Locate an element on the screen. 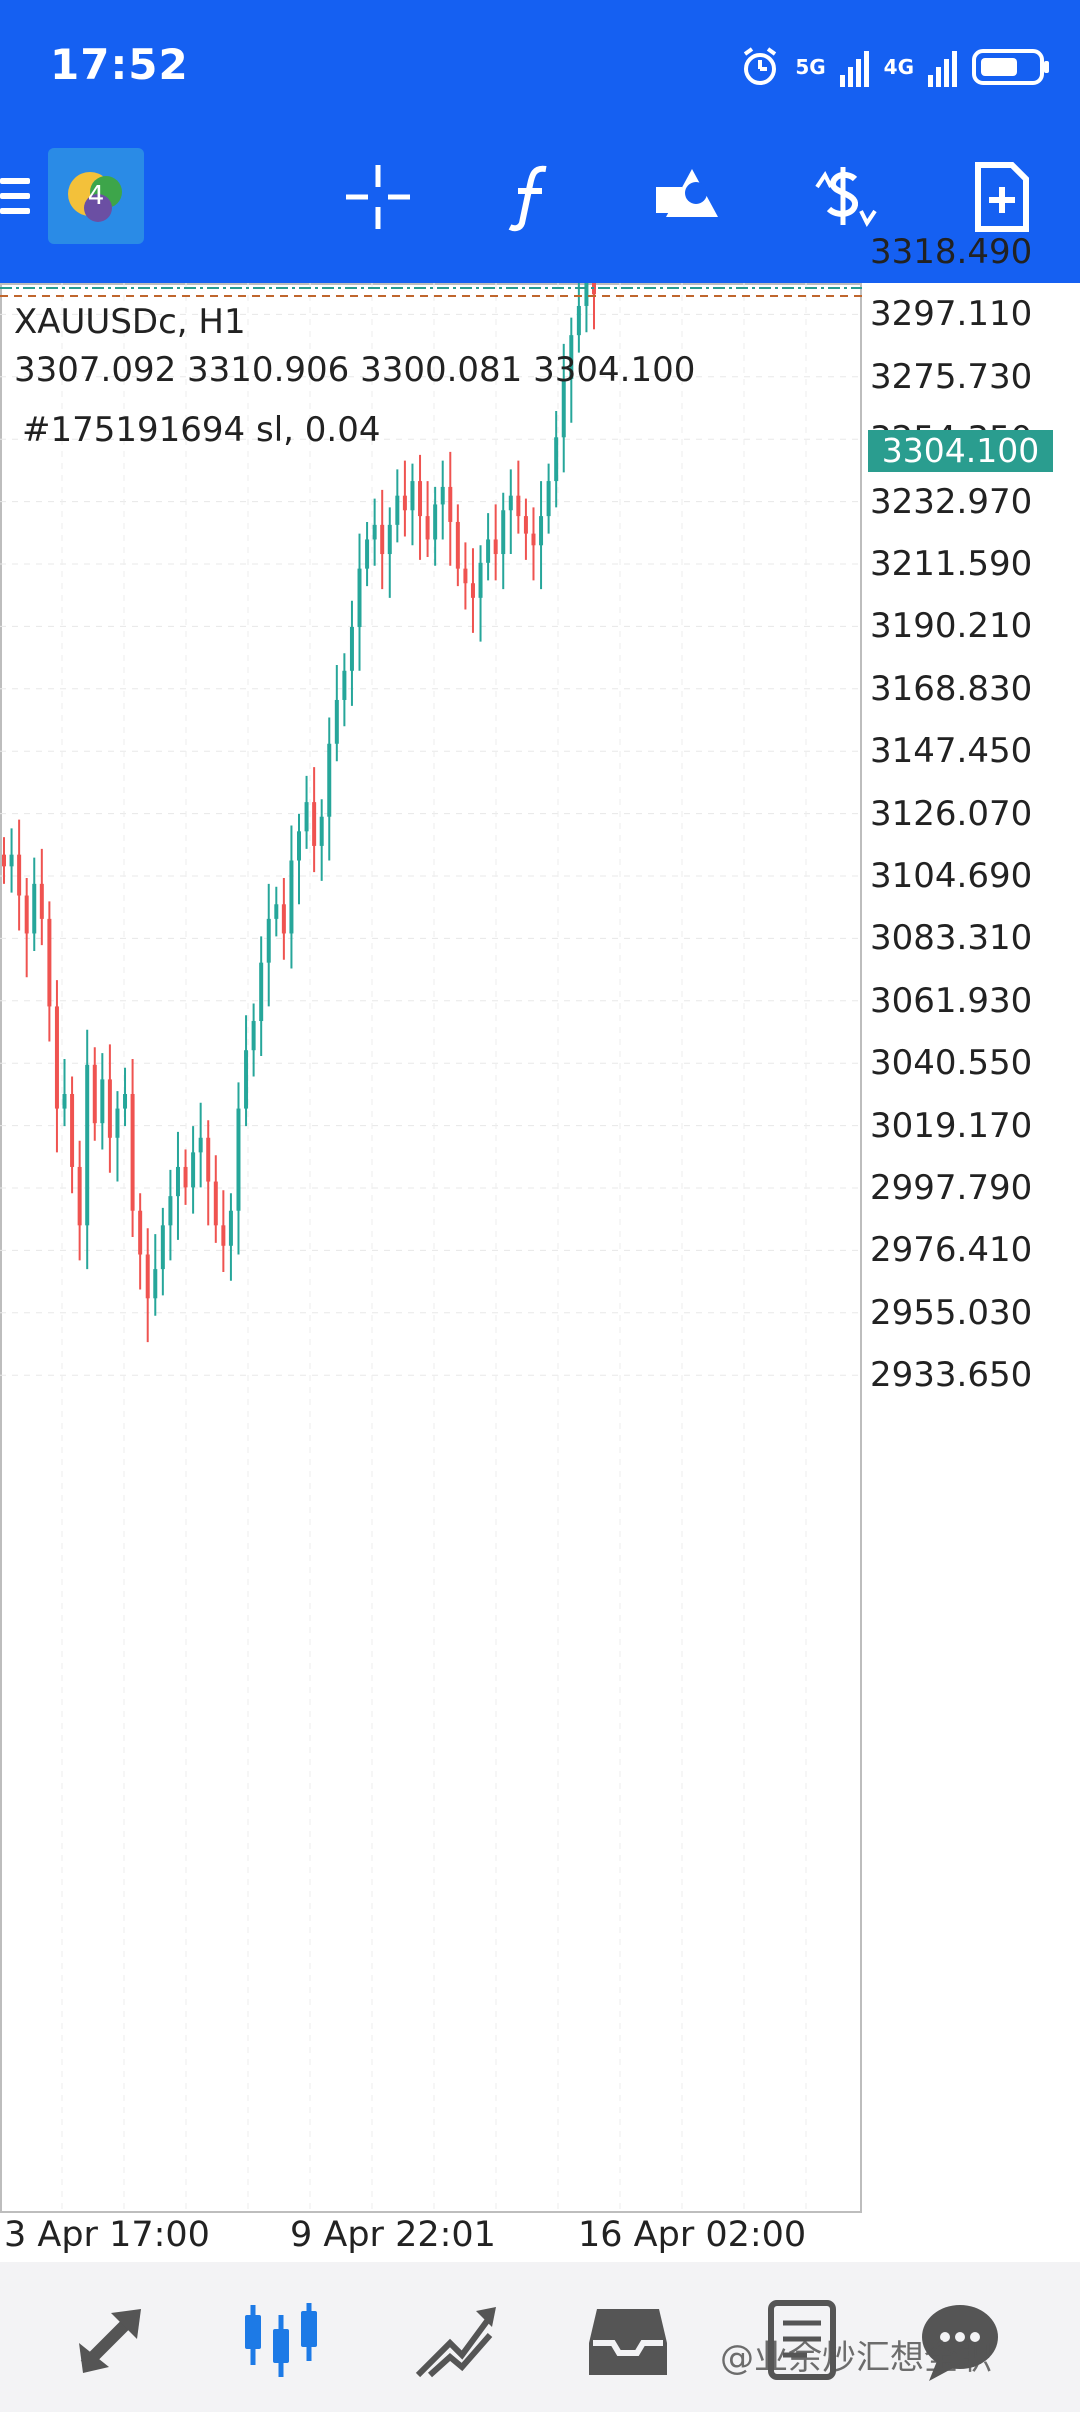  quotes-icon is located at coordinates (110, 2341).